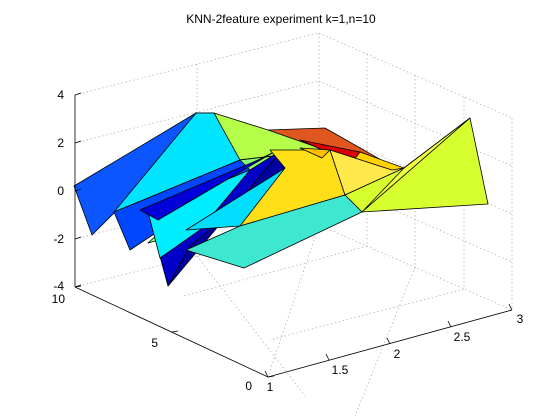 The width and height of the screenshot is (560, 420). Describe the element at coordinates (248, 386) in the screenshot. I see `y-tick-label: 0` at that location.